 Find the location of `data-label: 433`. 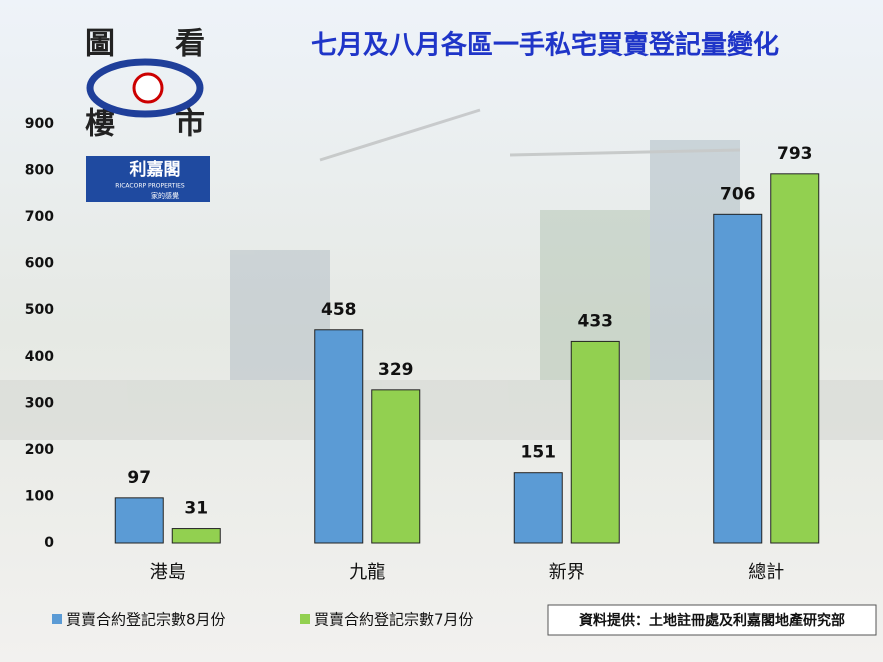

data-label: 433 is located at coordinates (596, 321).